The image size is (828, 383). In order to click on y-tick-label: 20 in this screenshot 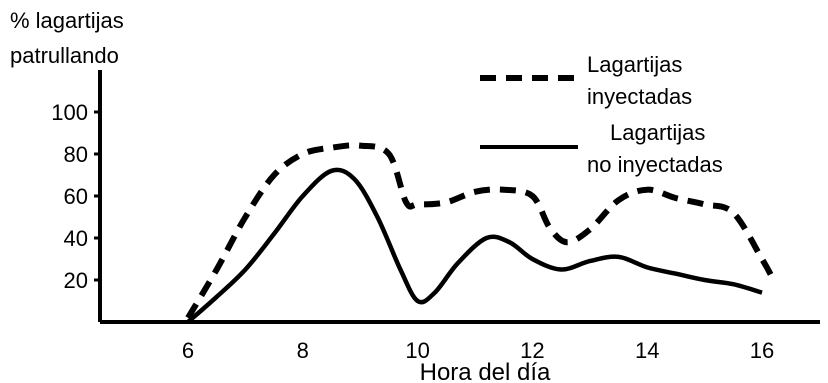, I will do `click(76, 280)`.